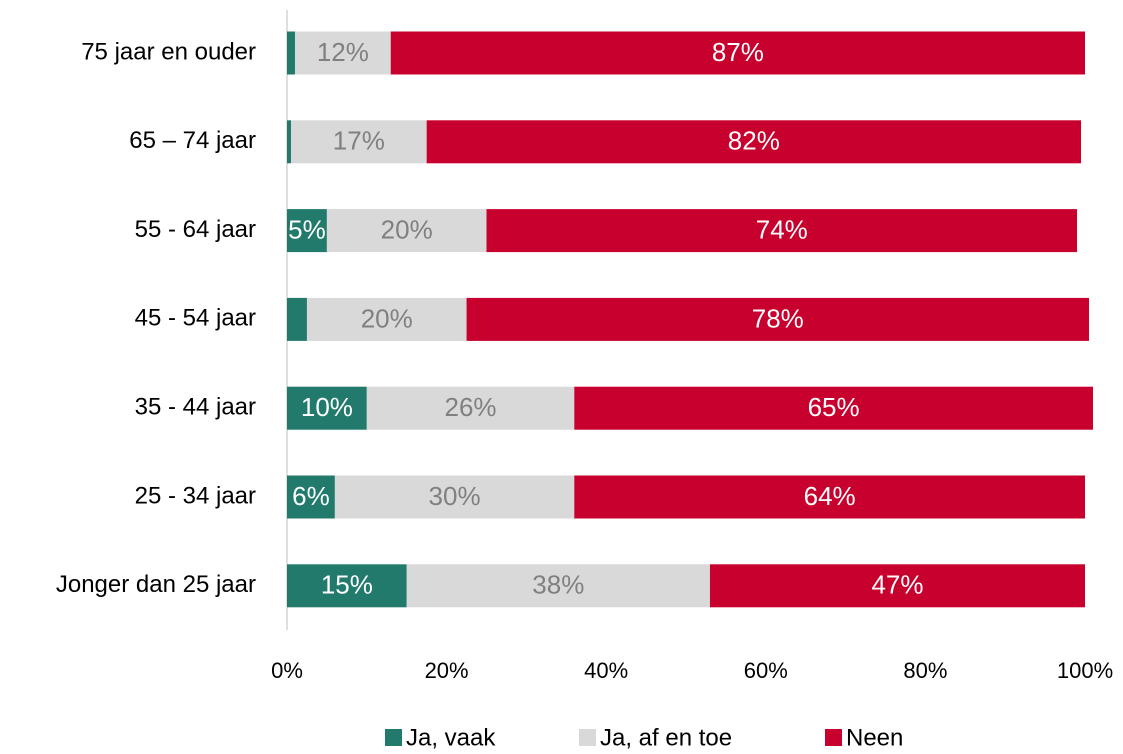 This screenshot has height=754, width=1123. Describe the element at coordinates (766, 670) in the screenshot. I see `x-tick-label: 60%` at that location.